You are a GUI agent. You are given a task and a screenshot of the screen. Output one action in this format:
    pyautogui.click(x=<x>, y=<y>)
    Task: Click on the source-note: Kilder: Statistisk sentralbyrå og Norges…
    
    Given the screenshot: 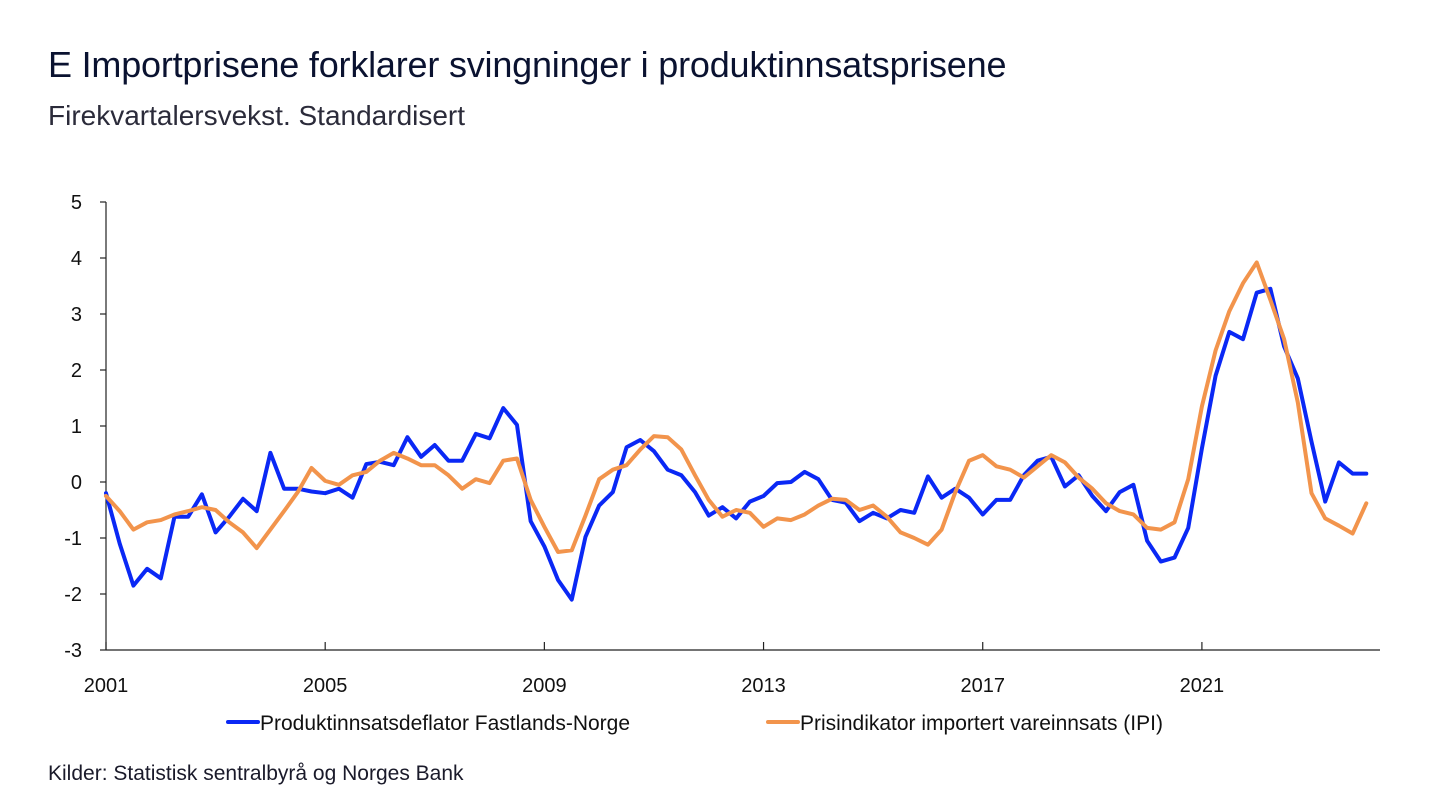 What is the action you would take?
    pyautogui.click(x=256, y=773)
    